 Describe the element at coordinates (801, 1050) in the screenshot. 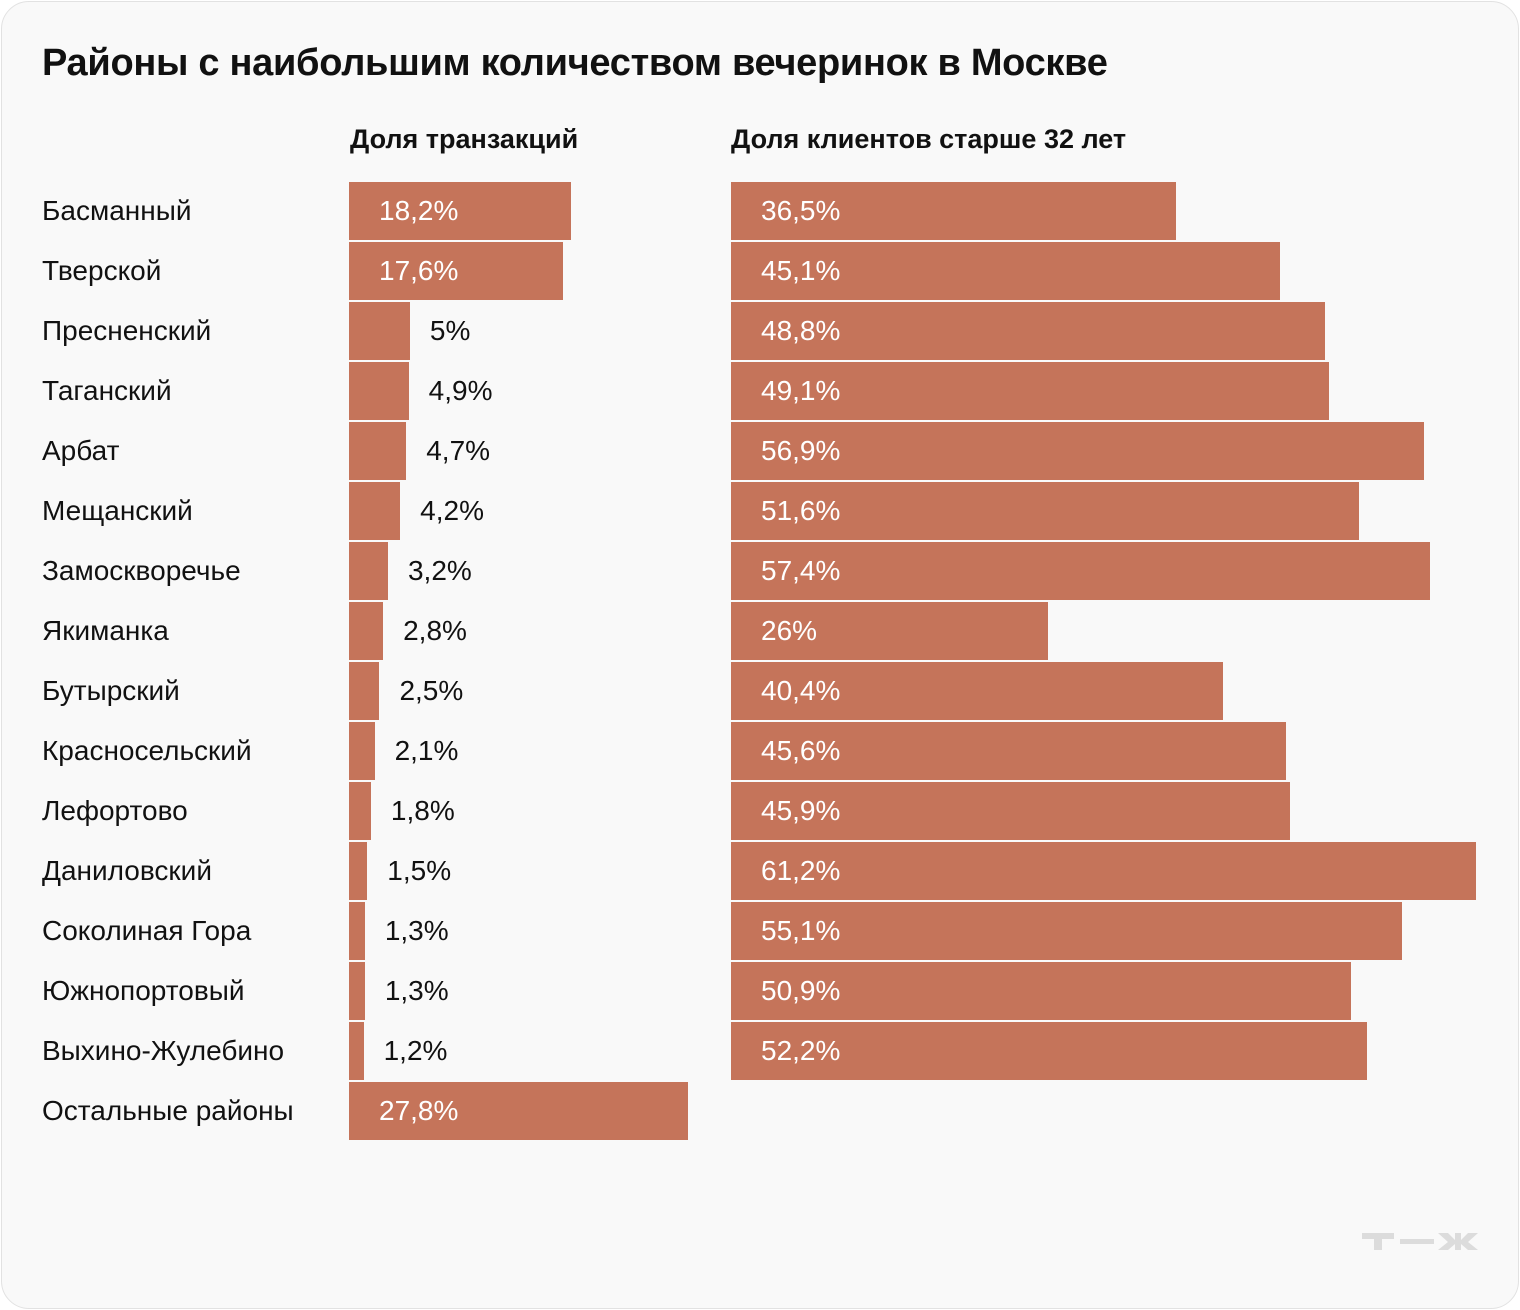

I see `data-label: 52,2%` at that location.